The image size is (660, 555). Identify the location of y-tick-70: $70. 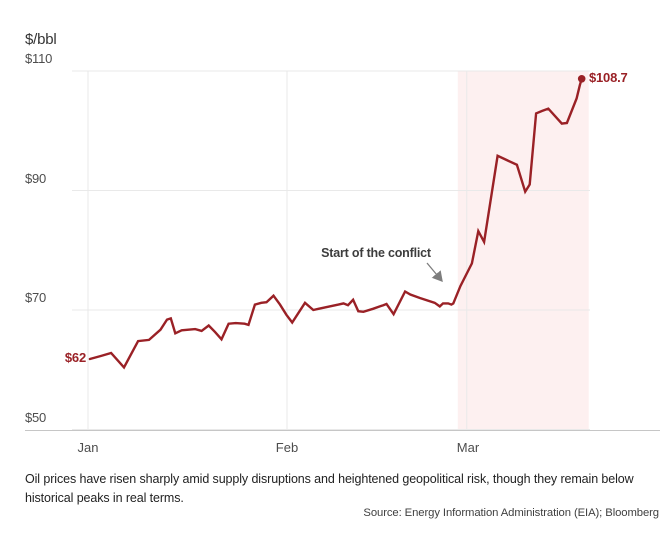
(36, 297).